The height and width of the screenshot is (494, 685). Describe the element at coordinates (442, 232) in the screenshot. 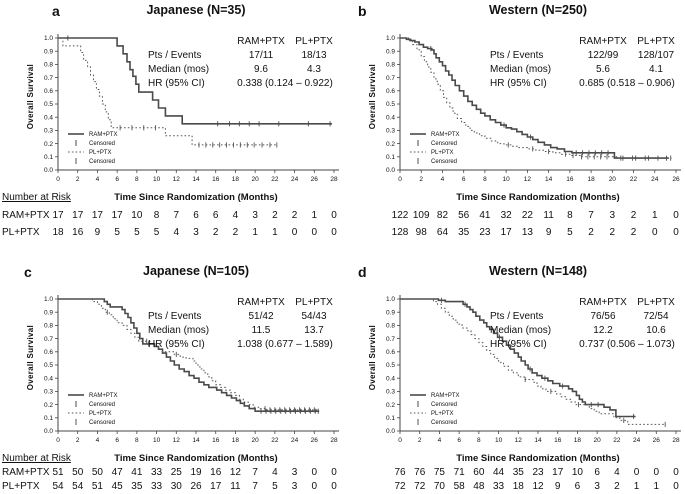

I see `risk-count: 64` at that location.